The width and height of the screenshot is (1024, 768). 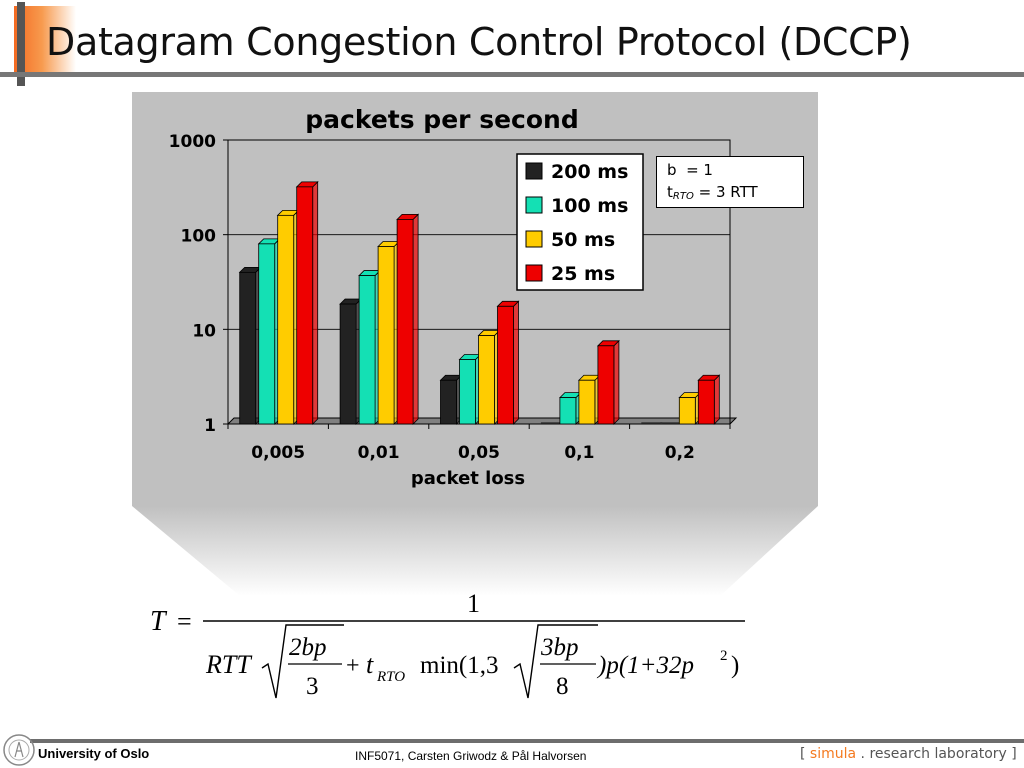 I want to click on x-tick-label: 0,01, so click(x=379, y=453).